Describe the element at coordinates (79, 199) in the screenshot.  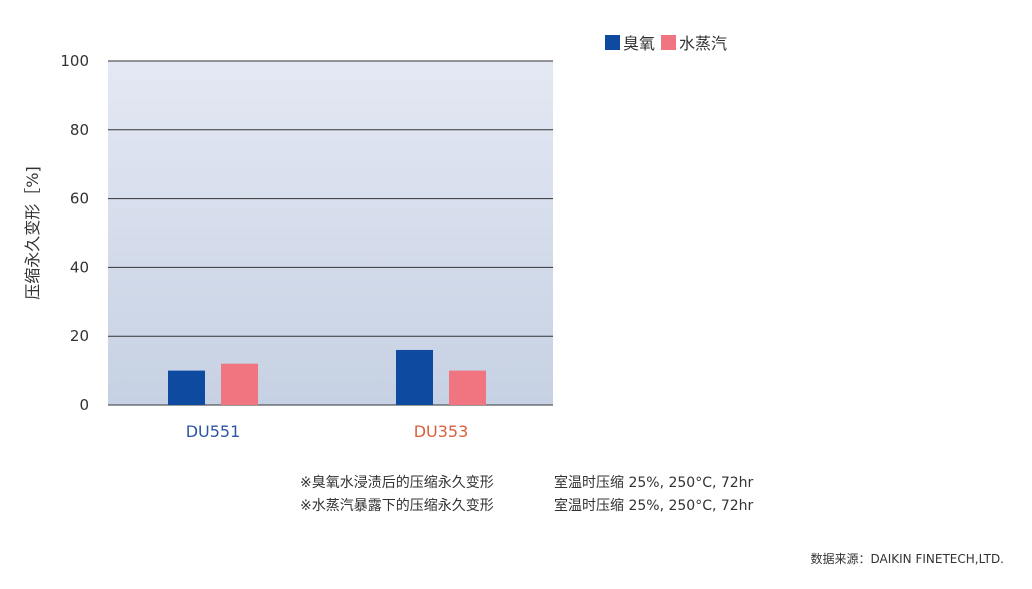
I see `y-tick-label: 60` at that location.